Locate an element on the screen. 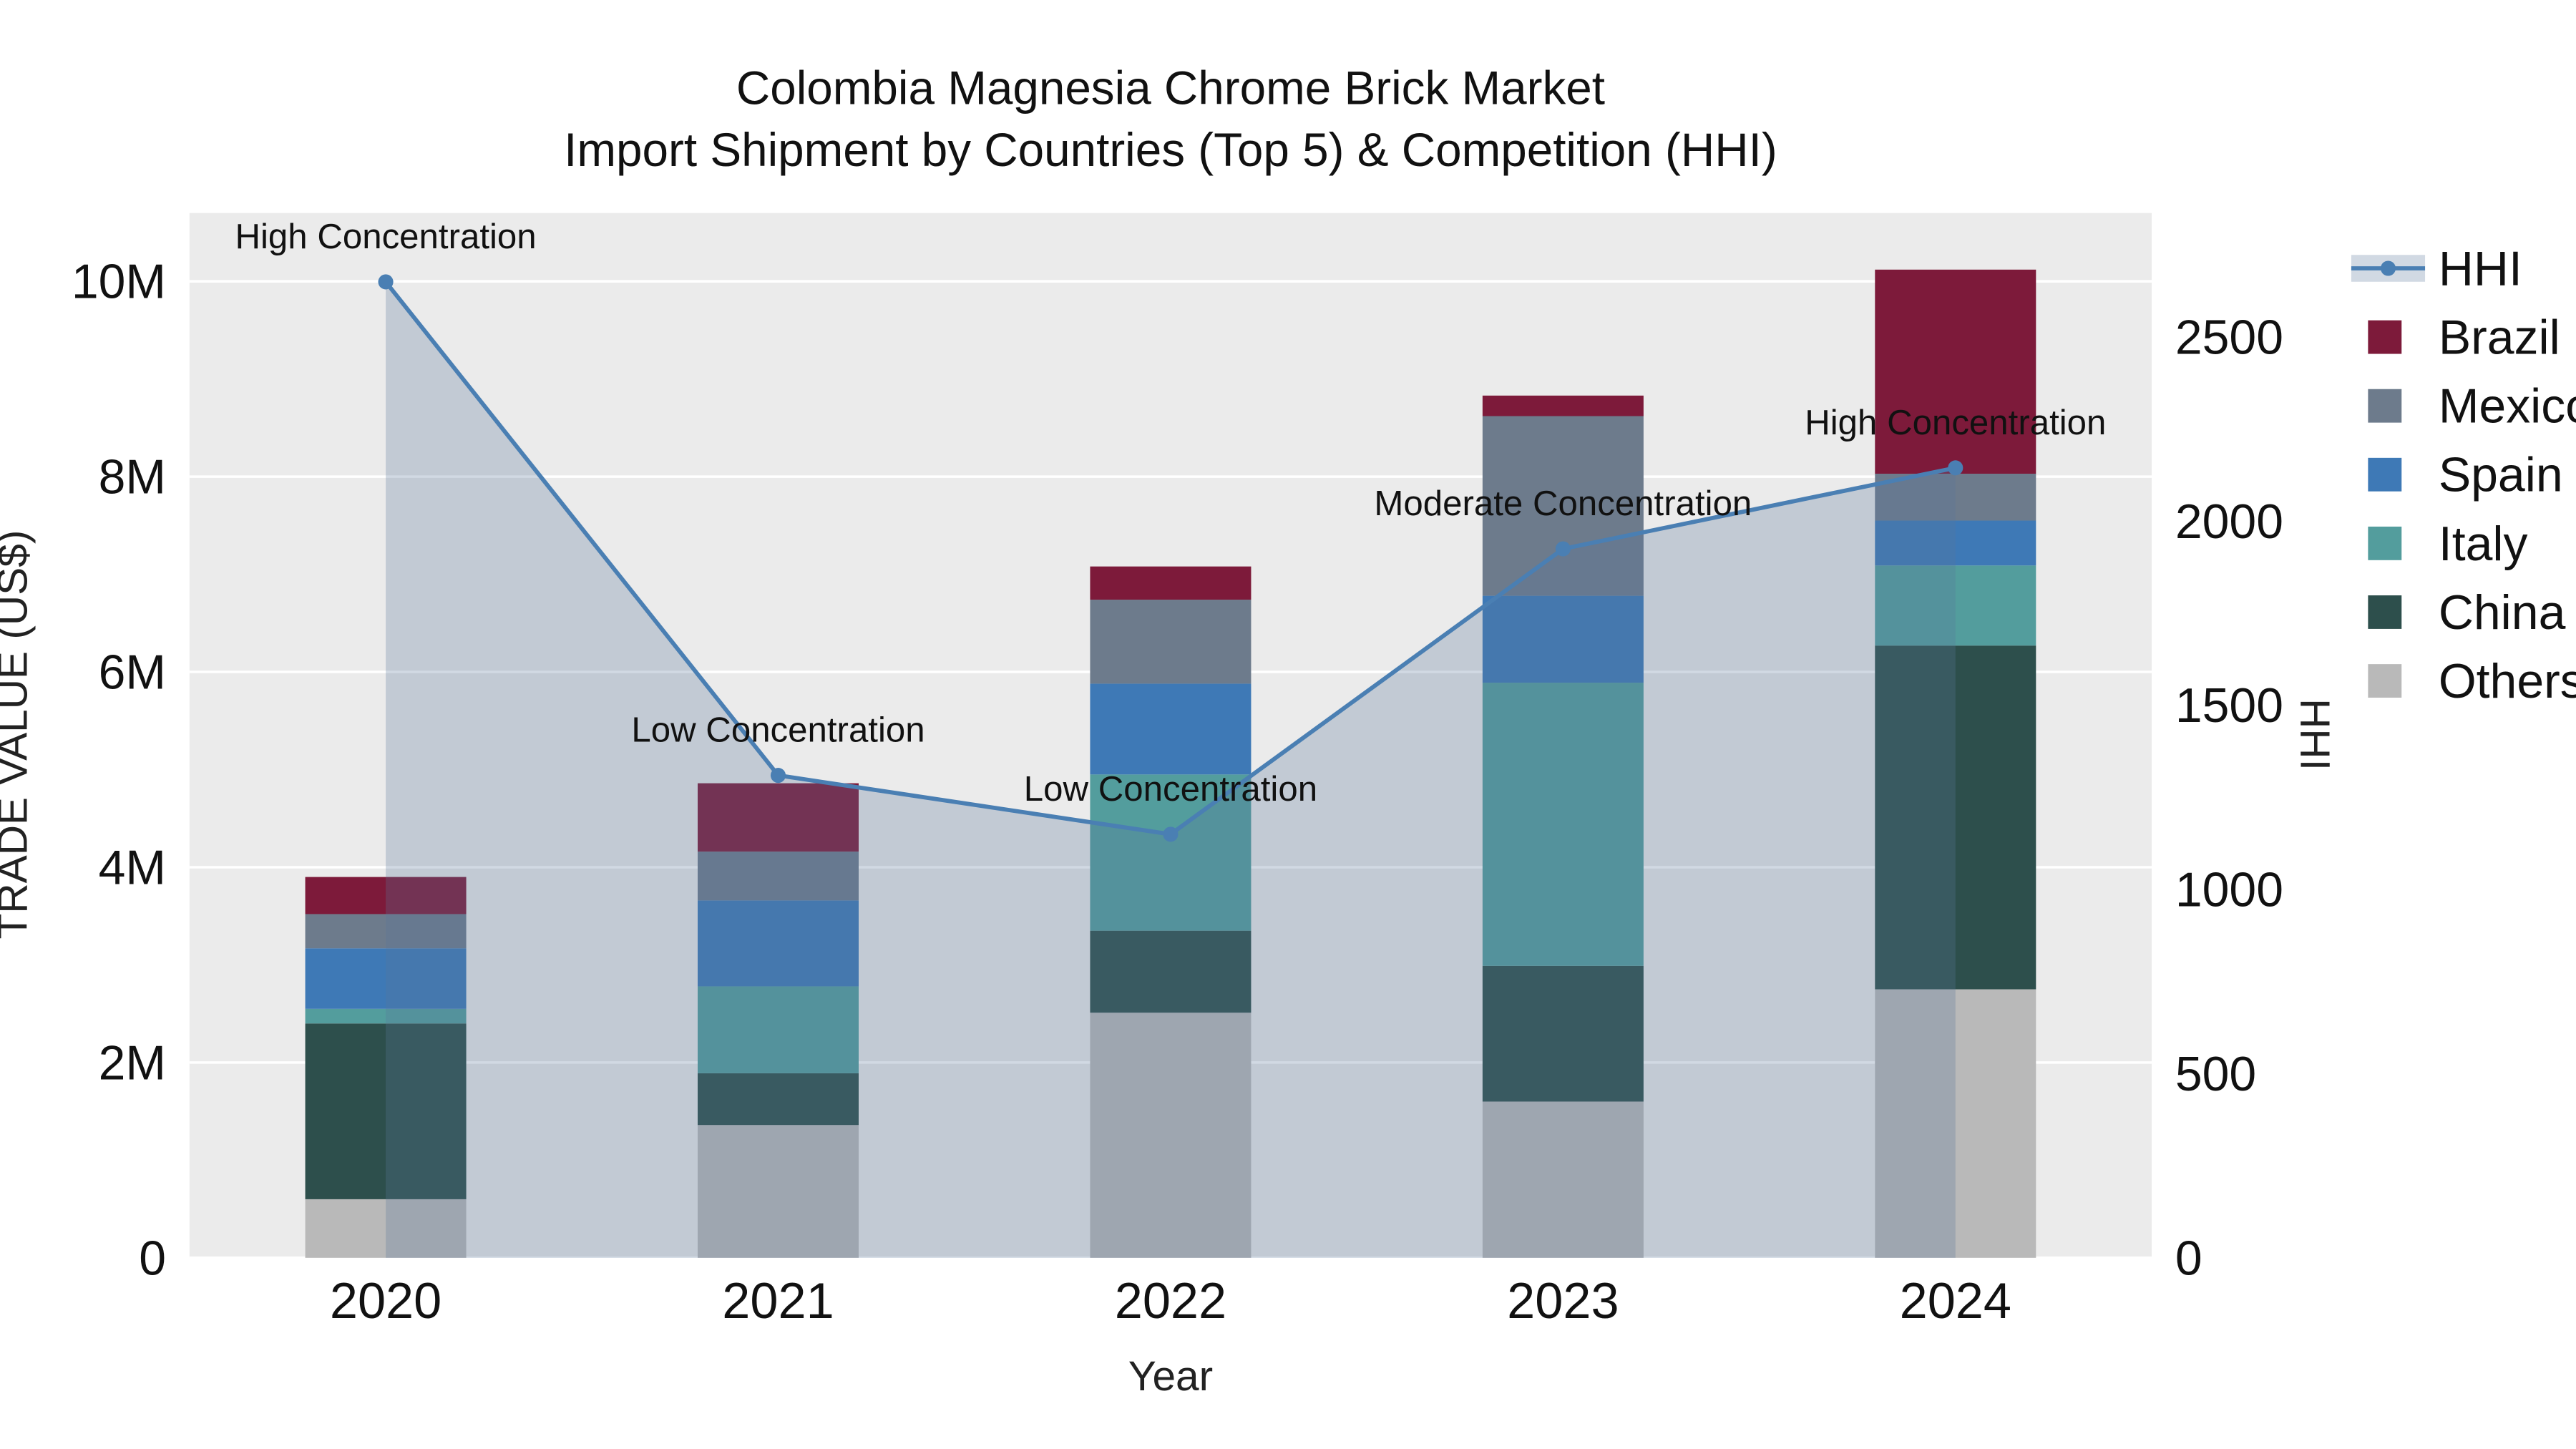 This screenshot has width=2576, height=1449. hhi-point-2021 is located at coordinates (778, 776).